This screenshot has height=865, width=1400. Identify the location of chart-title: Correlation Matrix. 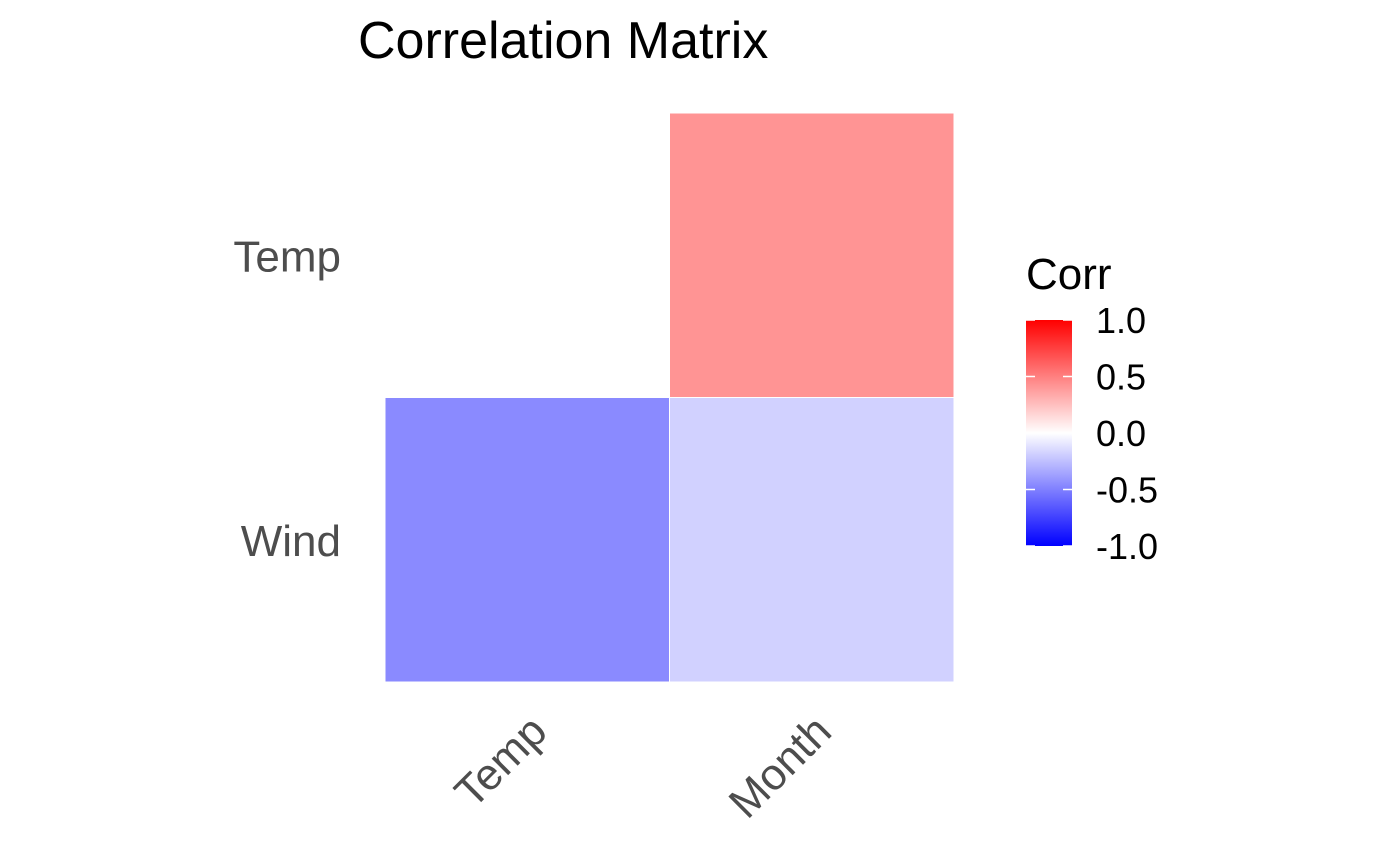
(563, 41).